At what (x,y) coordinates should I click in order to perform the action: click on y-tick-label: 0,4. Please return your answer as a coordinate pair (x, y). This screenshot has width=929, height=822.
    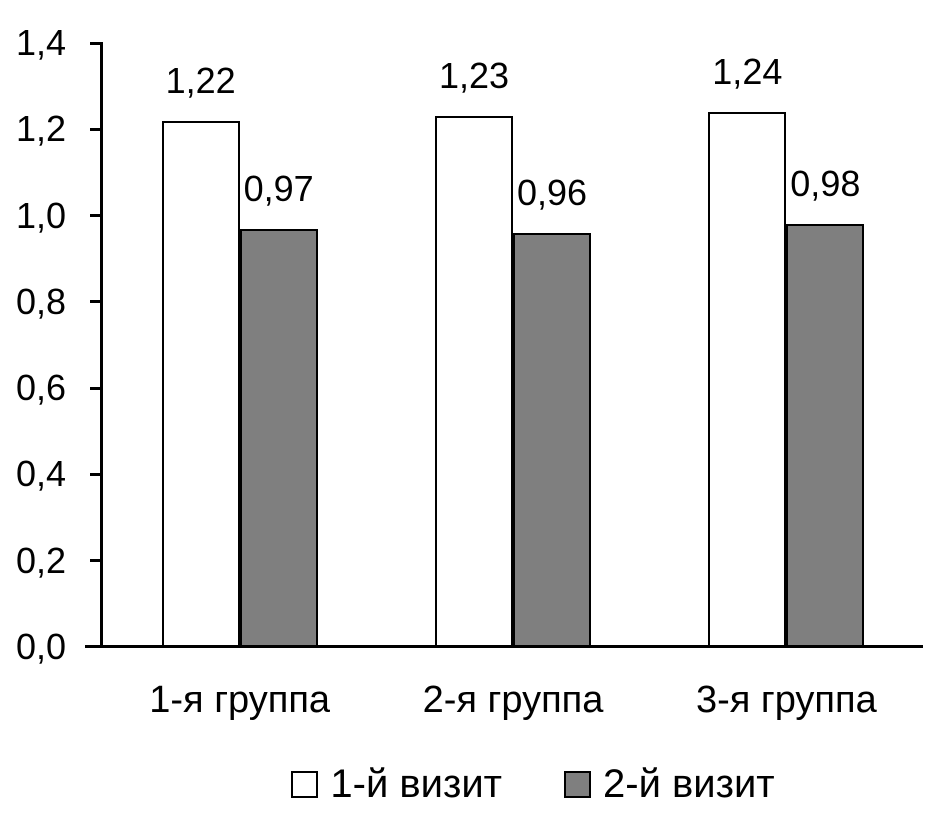
    Looking at the image, I should click on (40, 474).